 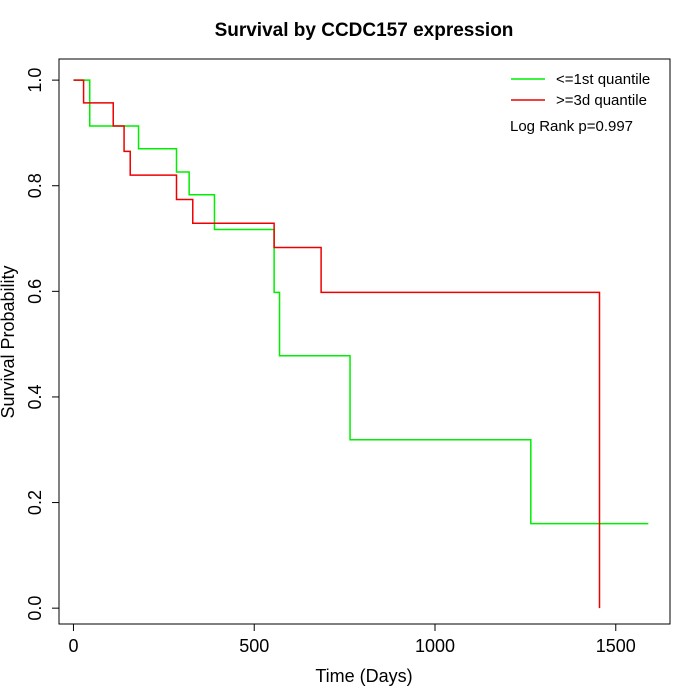 I want to click on y-axis-label: Survival Probability, so click(x=9, y=341).